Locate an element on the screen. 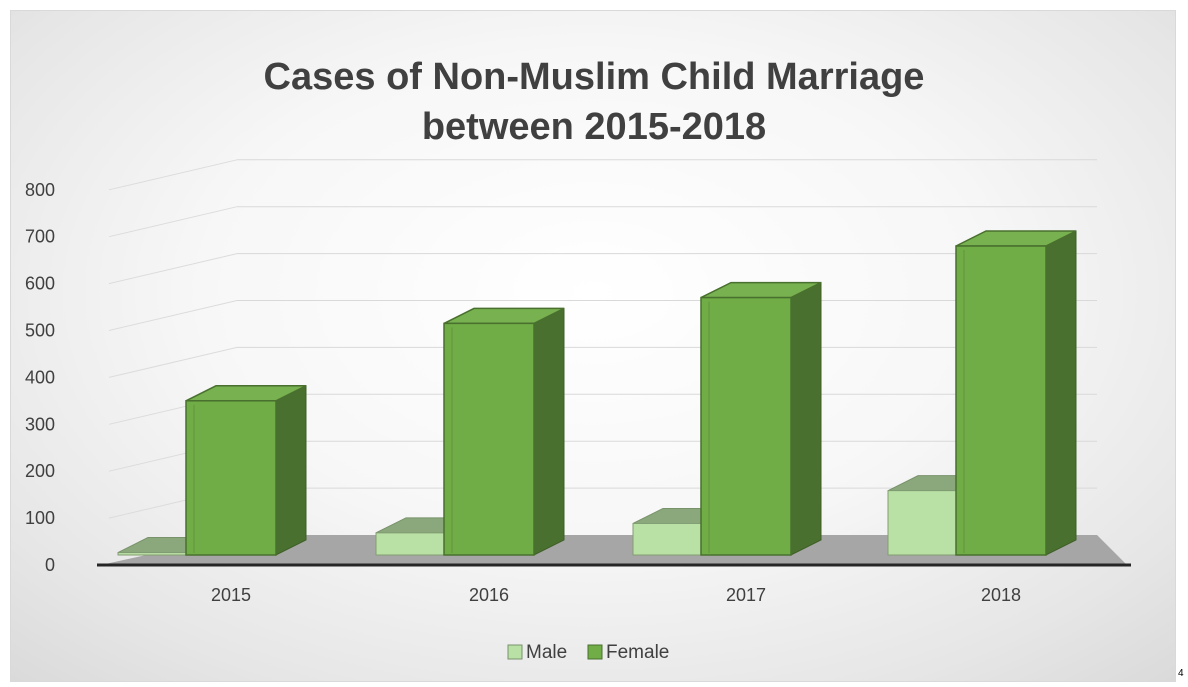  floor-plane is located at coordinates (614, 550).